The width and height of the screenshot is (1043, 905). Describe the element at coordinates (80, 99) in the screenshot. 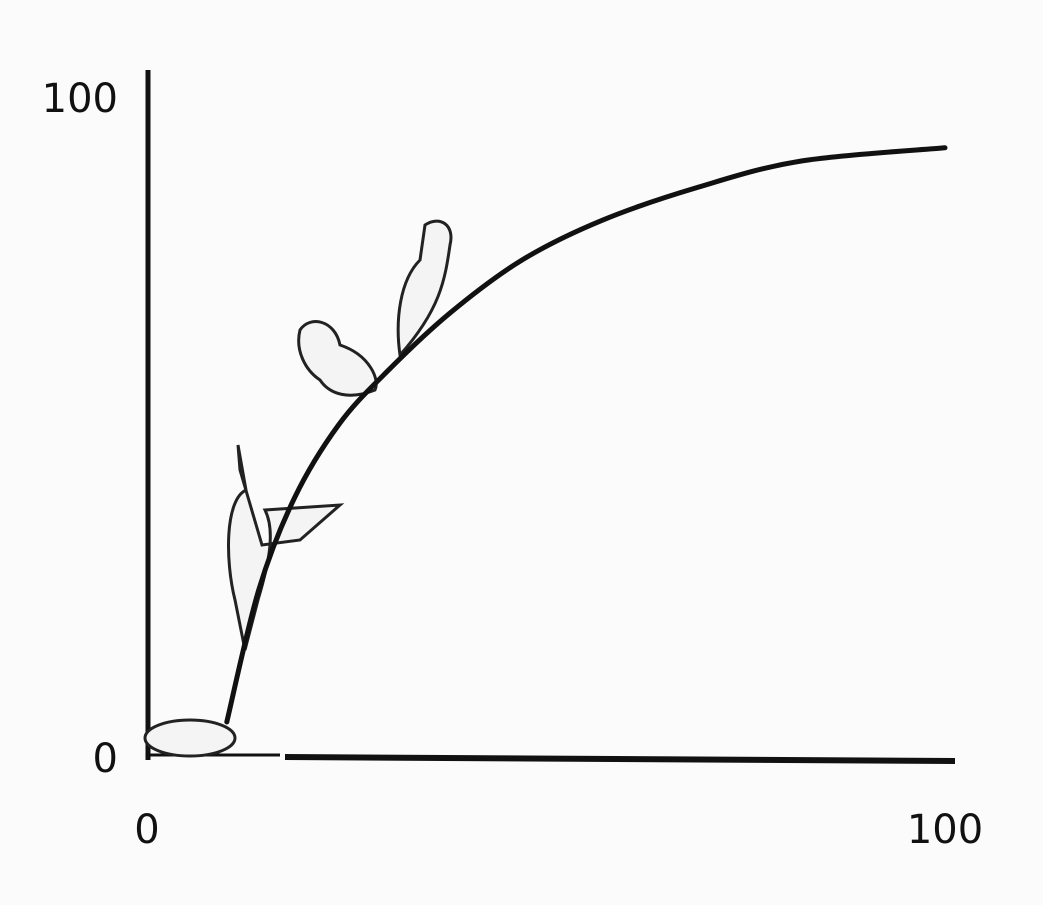

I see `y-tick-label: 100` at that location.